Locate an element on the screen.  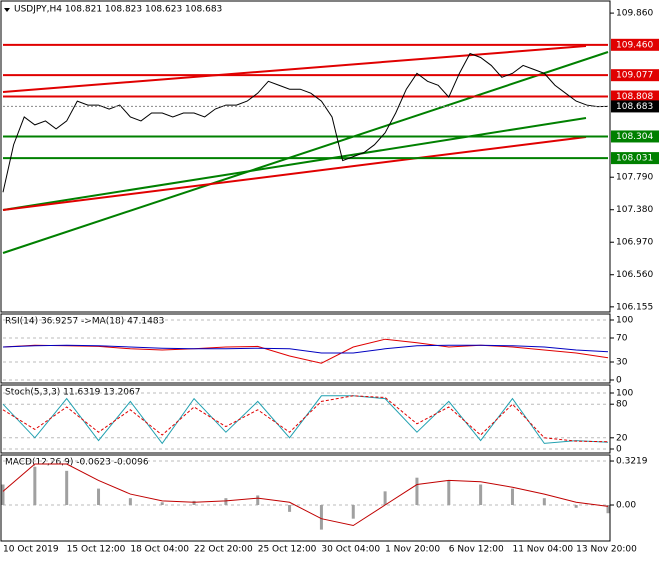
current-price-label: 108.683 is located at coordinates (634, 107).